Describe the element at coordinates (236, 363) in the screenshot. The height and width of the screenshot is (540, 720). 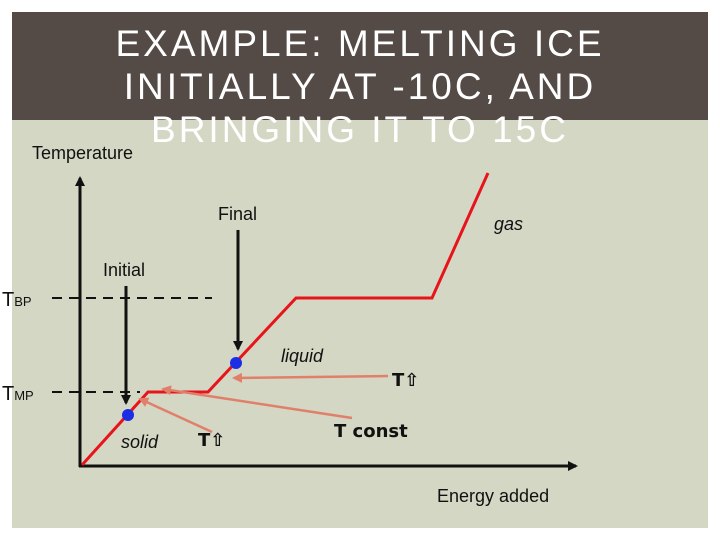
I see `final-point` at that location.